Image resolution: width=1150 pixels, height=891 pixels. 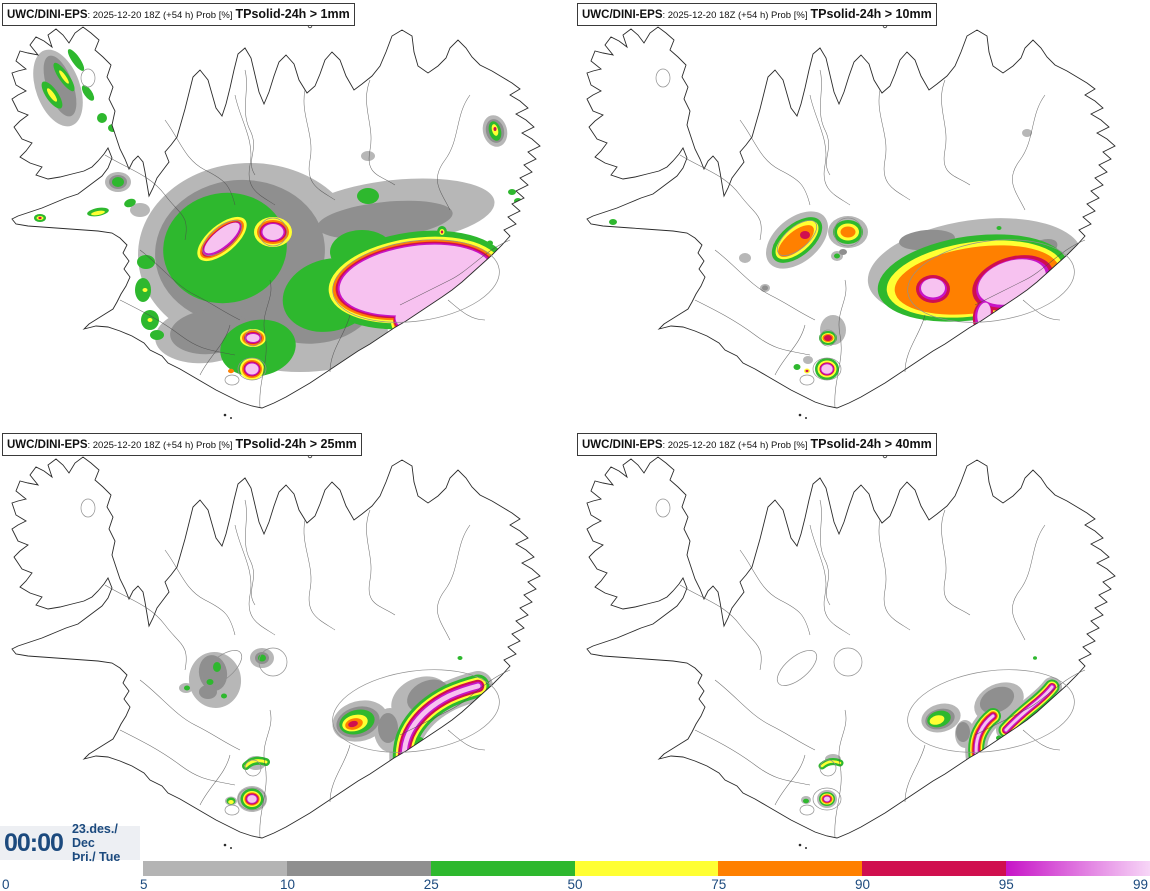 I want to click on colorbar-tick-10: 10, so click(x=287, y=884).